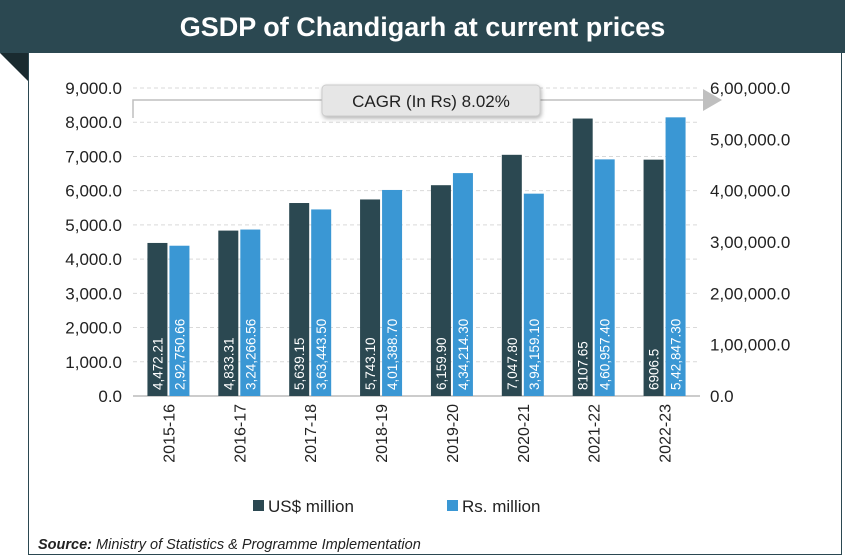 The width and height of the screenshot is (845, 558). Describe the element at coordinates (258, 505) in the screenshot. I see `legend-swatch-usd` at that location.